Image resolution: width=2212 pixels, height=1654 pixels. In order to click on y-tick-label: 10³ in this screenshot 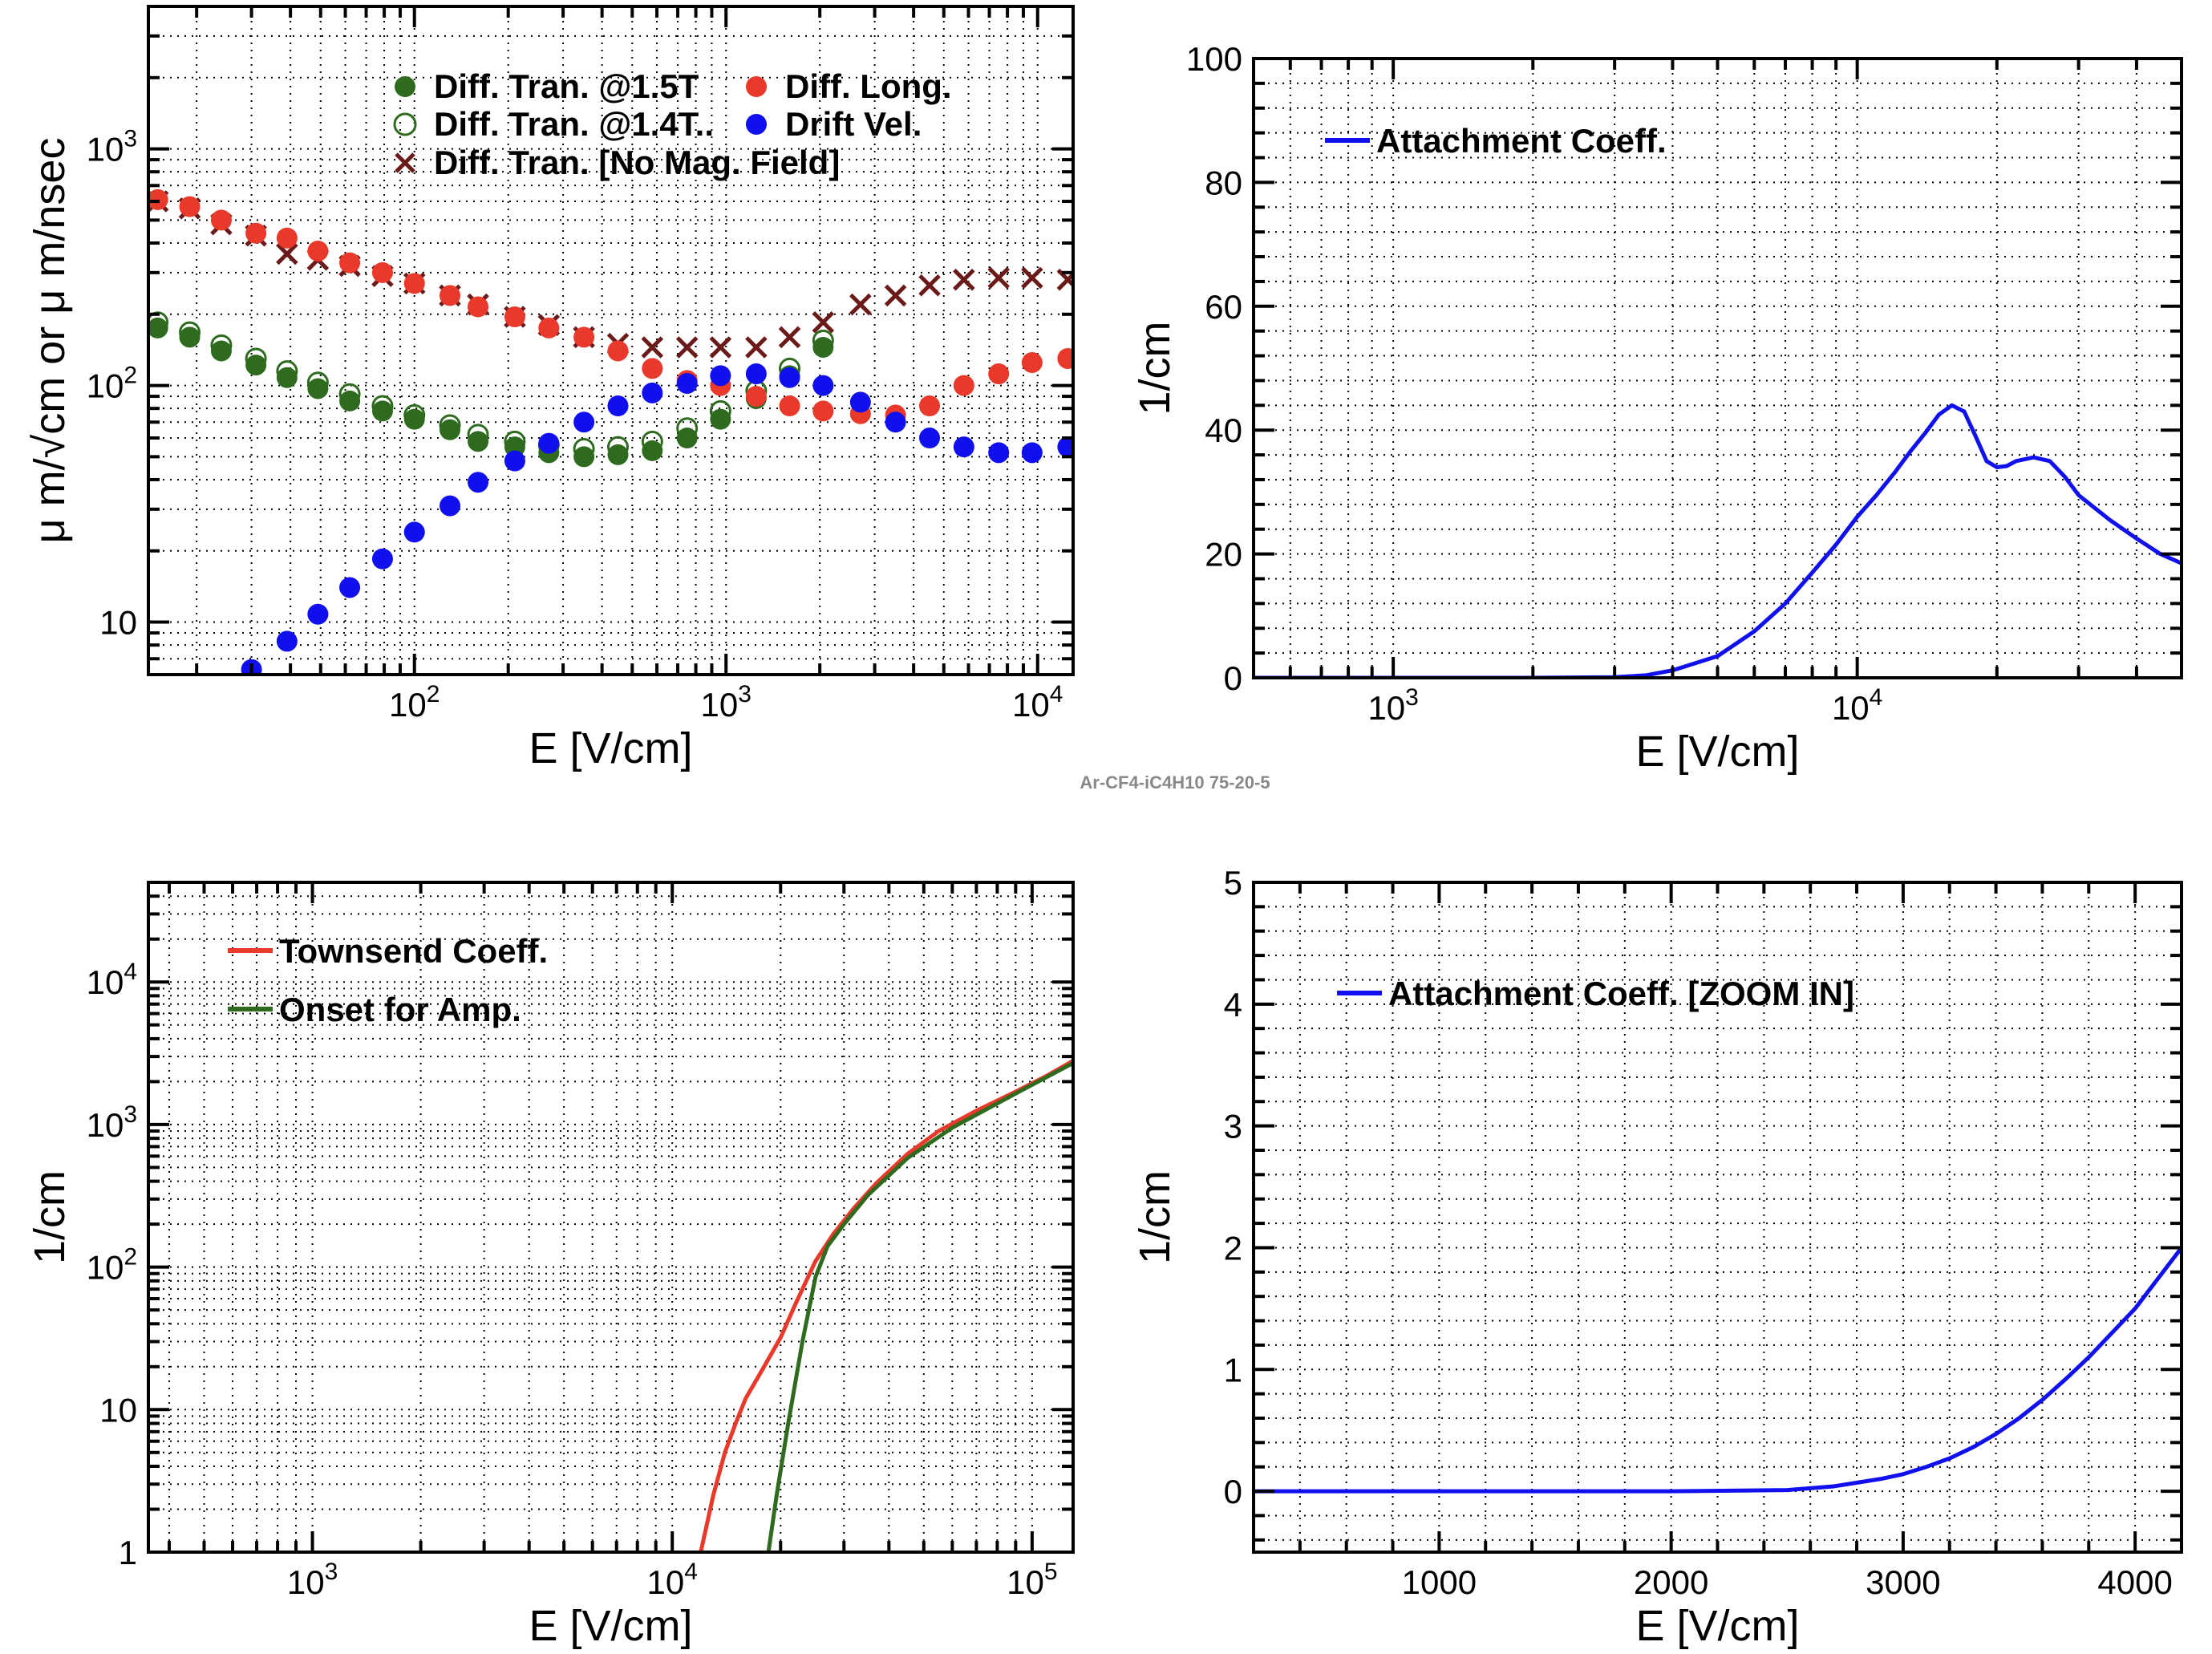, I will do `click(112, 1122)`.